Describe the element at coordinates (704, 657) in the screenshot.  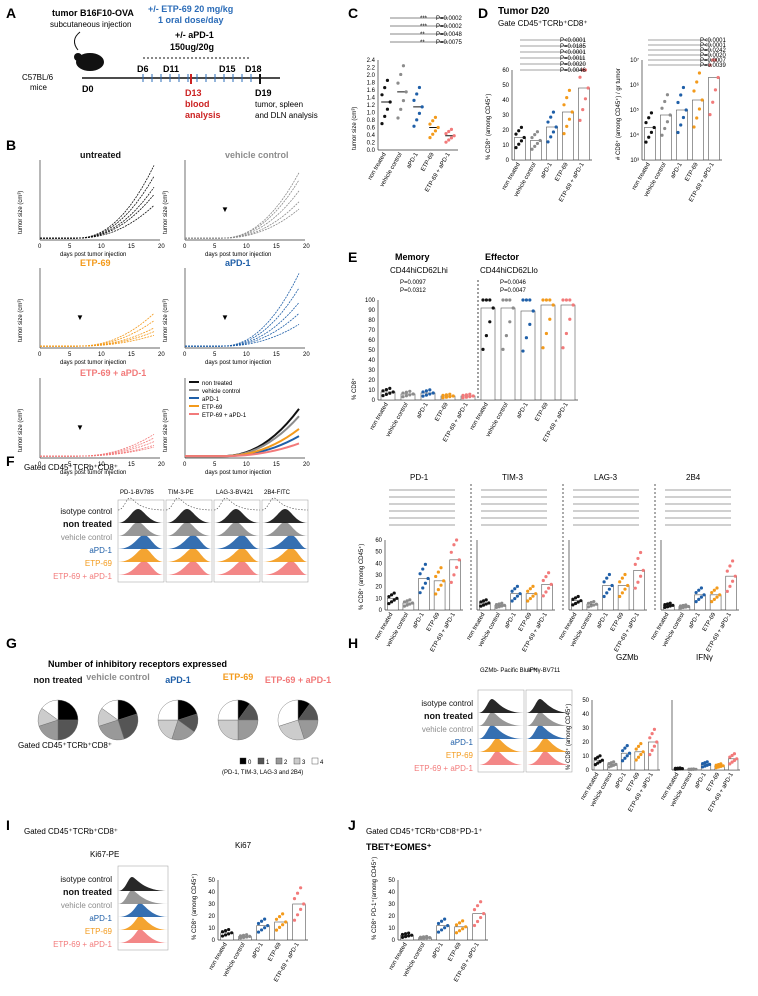
I see `marker-title: IFNγ` at that location.